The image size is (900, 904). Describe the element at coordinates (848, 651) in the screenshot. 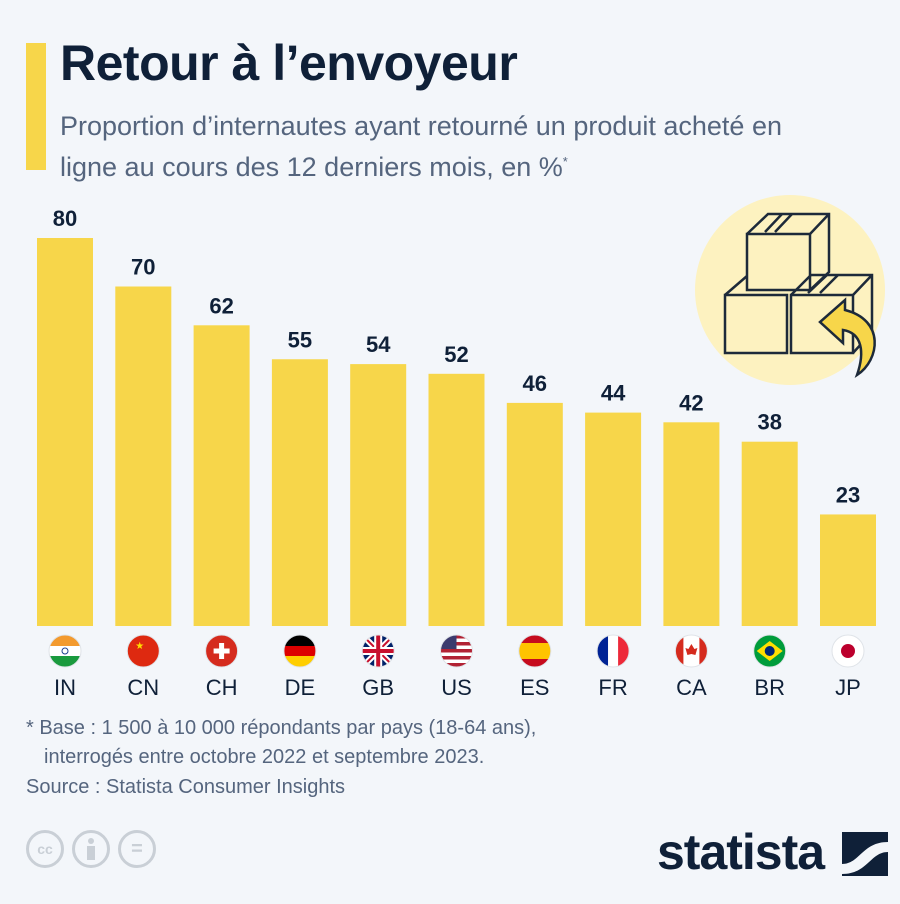

I see `flag-JP-icon` at that location.